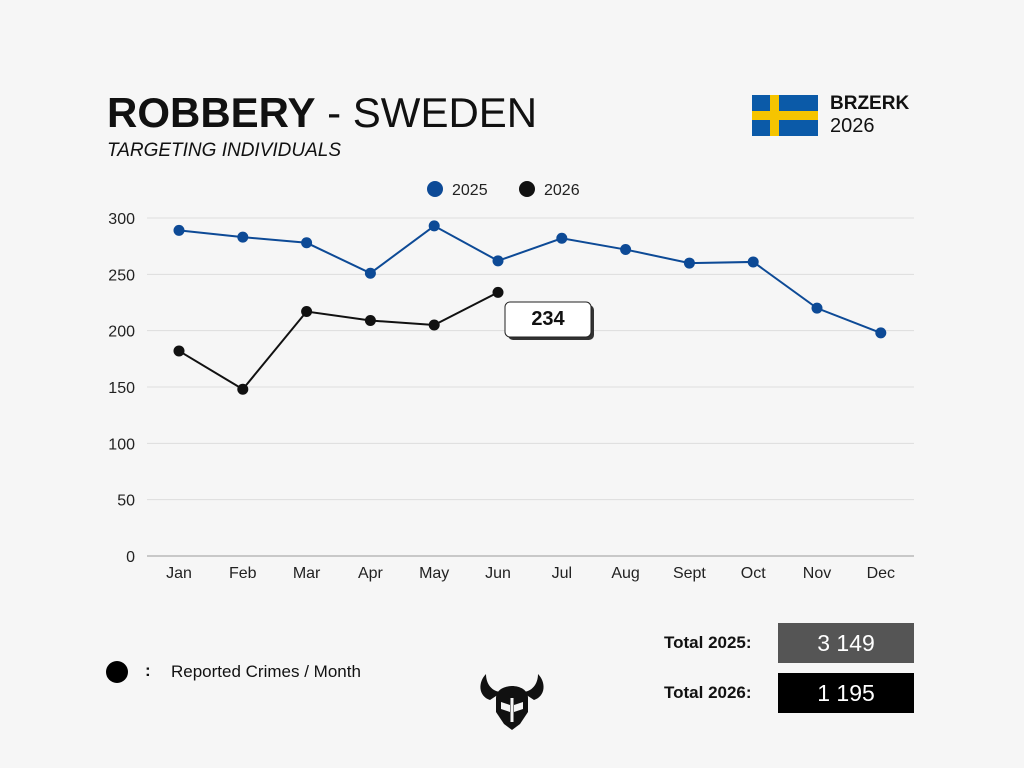 The height and width of the screenshot is (768, 1024). What do you see at coordinates (846, 693) in the screenshot?
I see `total-2026-value: 1 195` at bounding box center [846, 693].